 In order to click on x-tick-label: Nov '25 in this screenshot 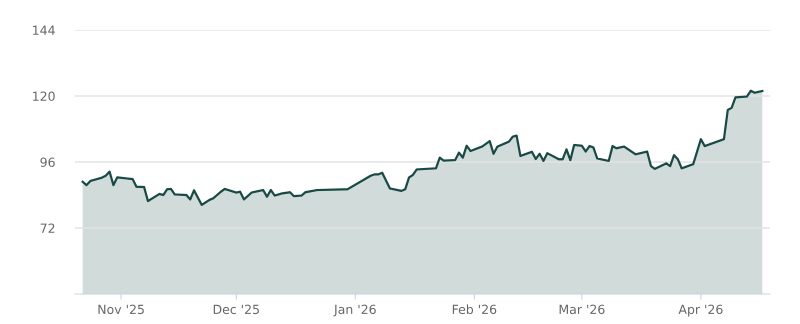, I will do `click(121, 309)`.